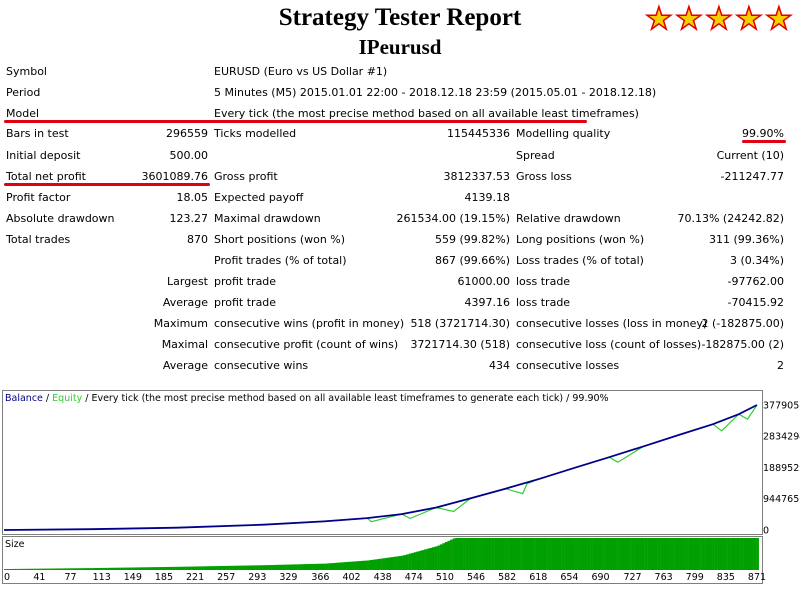  I want to click on maximal-consecutive-profit-label: consecutive profit (count of wins), so click(306, 344).